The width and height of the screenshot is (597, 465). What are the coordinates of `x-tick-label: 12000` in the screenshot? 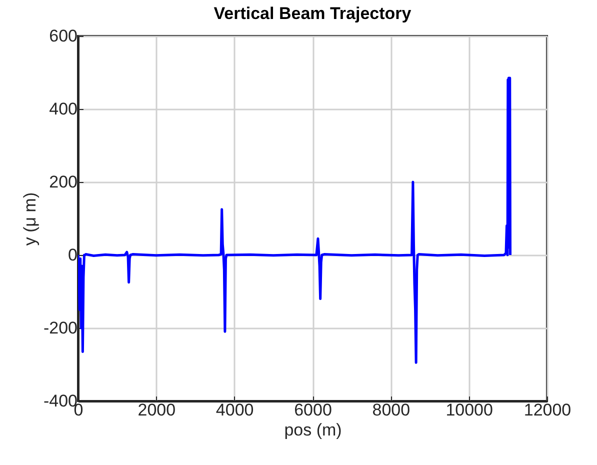 It's located at (548, 410).